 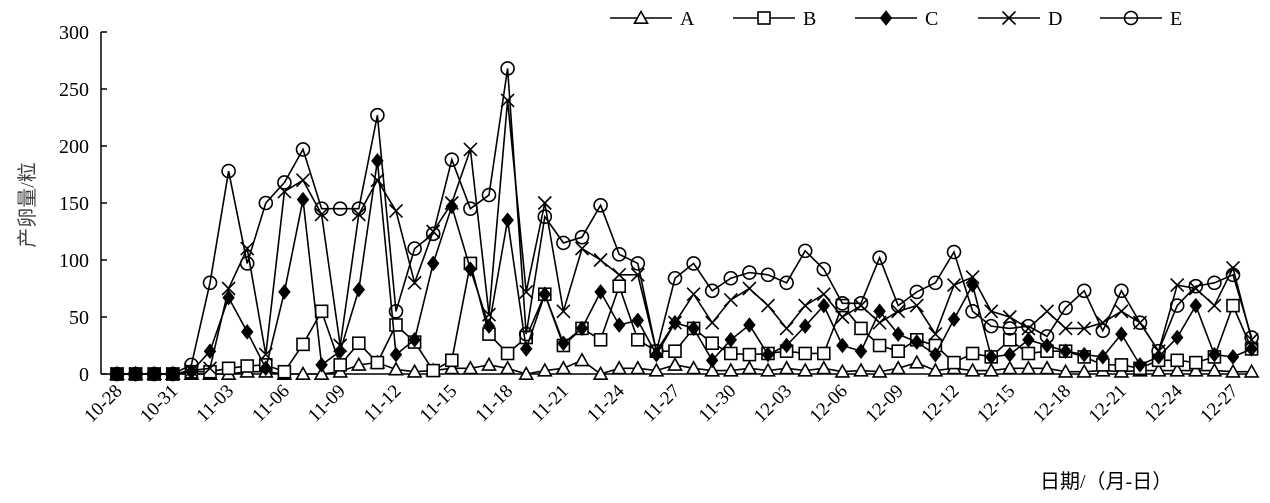 I want to click on x-tick-label: 11-18, so click(x=494, y=404).